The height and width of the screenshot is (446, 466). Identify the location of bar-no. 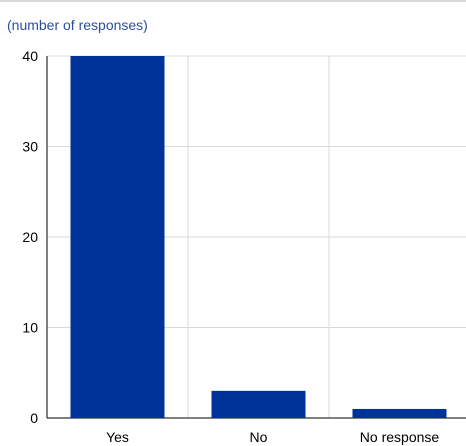
(258, 404).